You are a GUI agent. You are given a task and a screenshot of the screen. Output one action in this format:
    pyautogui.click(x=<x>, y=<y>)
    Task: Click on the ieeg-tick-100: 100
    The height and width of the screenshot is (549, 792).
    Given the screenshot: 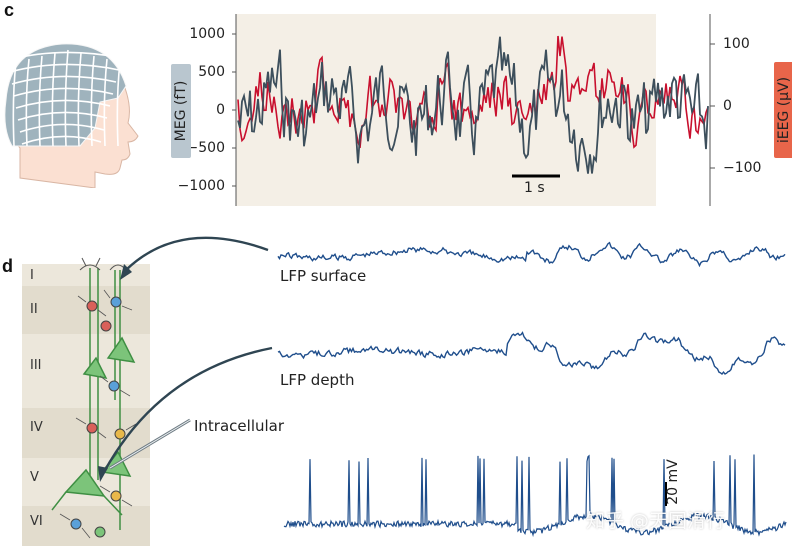 What is the action you would take?
    pyautogui.click(x=736, y=44)
    